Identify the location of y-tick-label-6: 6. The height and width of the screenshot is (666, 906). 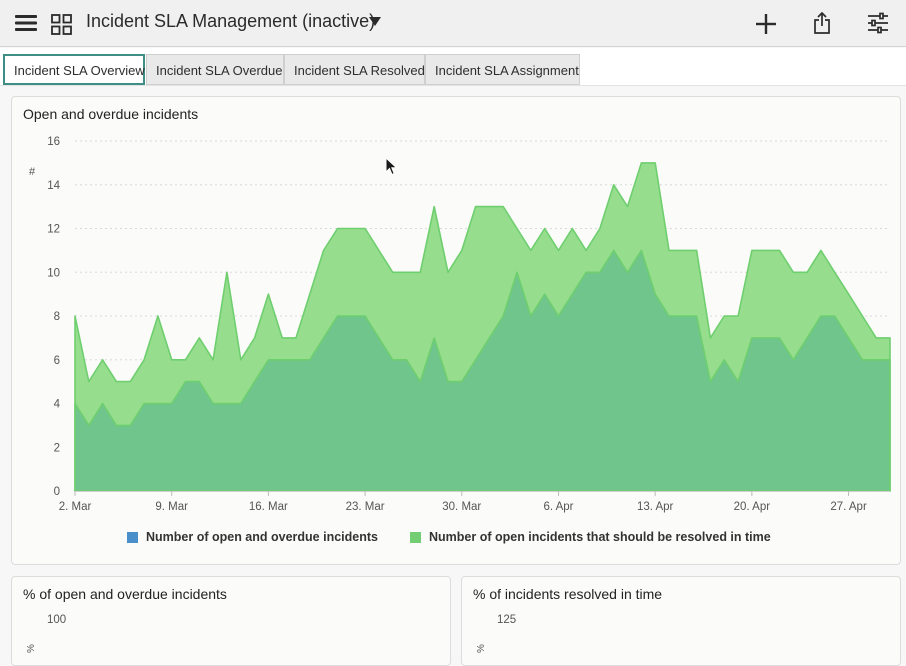
(57, 361).